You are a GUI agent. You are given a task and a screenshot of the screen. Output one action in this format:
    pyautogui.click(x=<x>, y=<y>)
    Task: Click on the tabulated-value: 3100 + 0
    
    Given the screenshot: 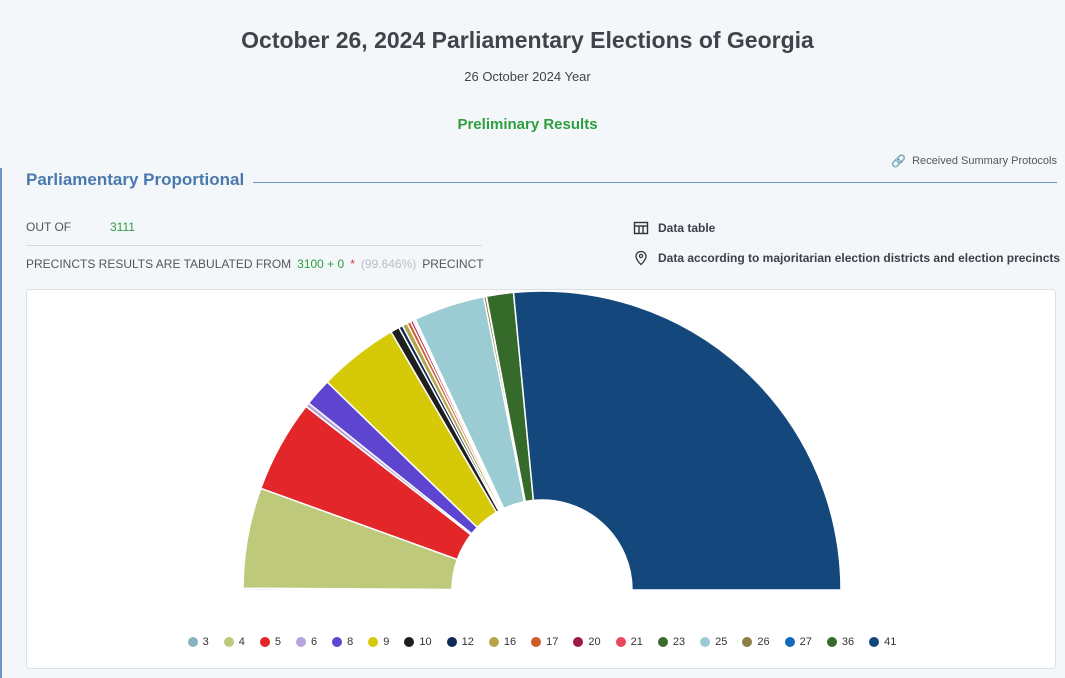 What is the action you would take?
    pyautogui.click(x=321, y=264)
    